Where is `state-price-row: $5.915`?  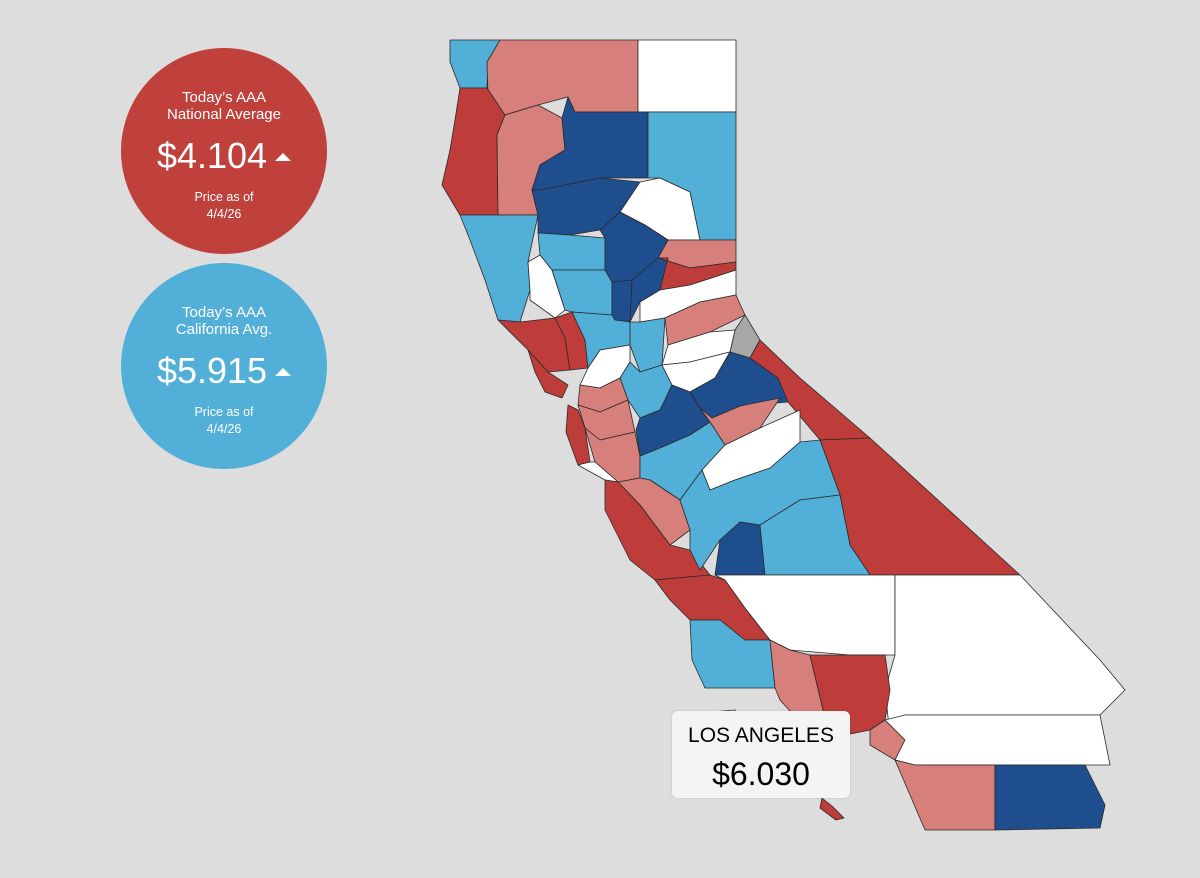 state-price-row: $5.915 is located at coordinates (224, 371).